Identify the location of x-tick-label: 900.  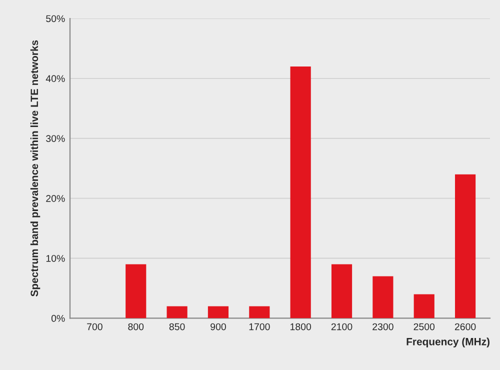
(218, 326).